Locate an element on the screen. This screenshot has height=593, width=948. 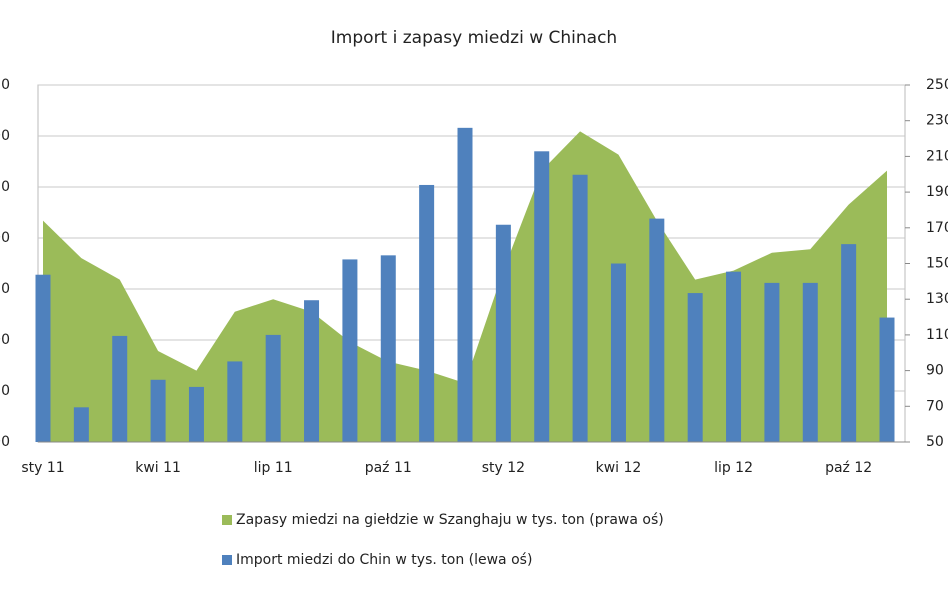
y-tick-label: 350 is located at coordinates (5, 187).